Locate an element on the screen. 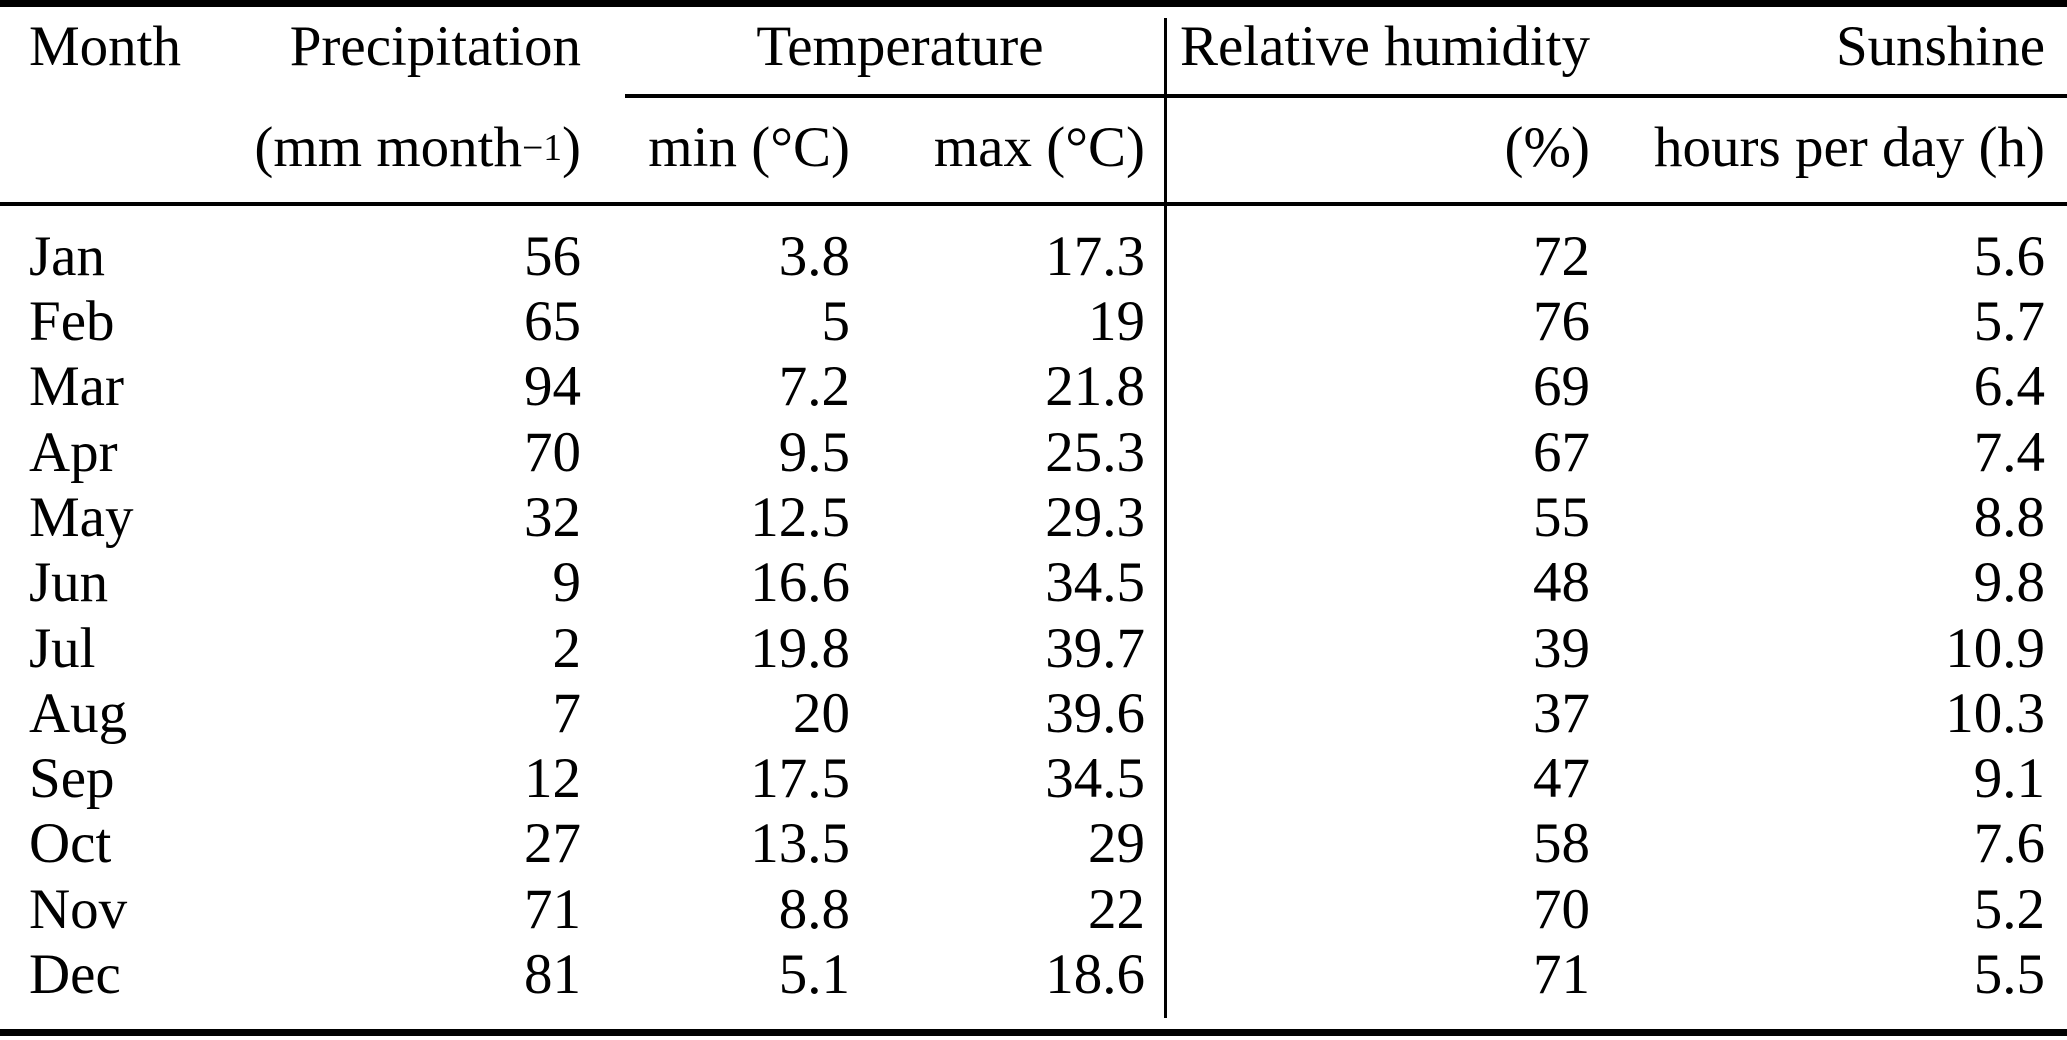 This screenshot has height=1040, width=2067. cell-sunshine: 5.5 is located at coordinates (2009, 974).